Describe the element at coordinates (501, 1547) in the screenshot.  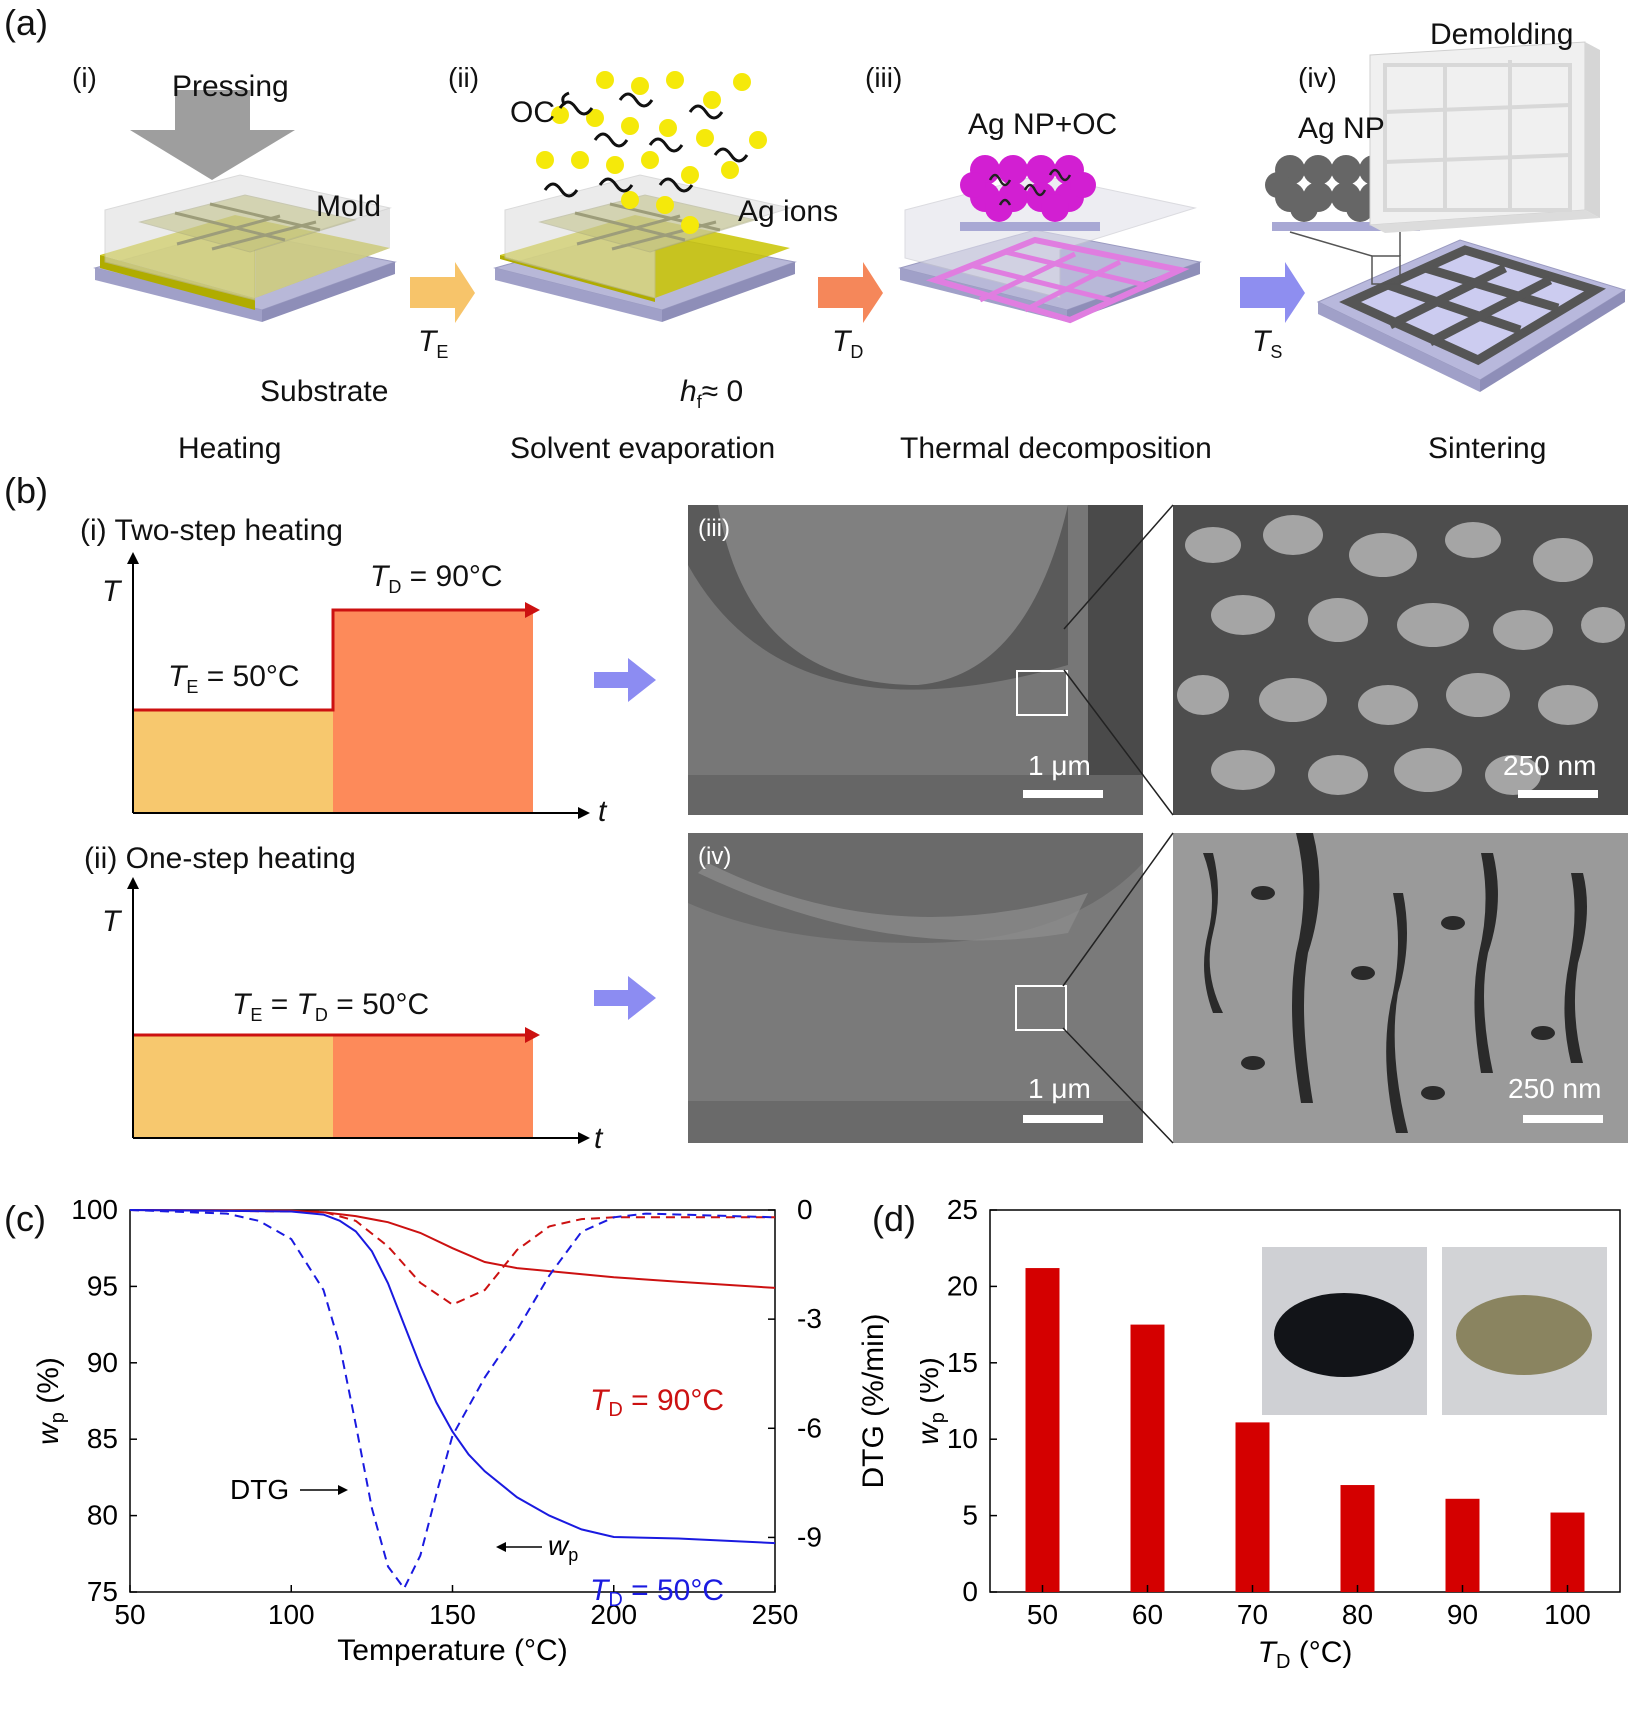
I see `wp-pointer-head` at that location.